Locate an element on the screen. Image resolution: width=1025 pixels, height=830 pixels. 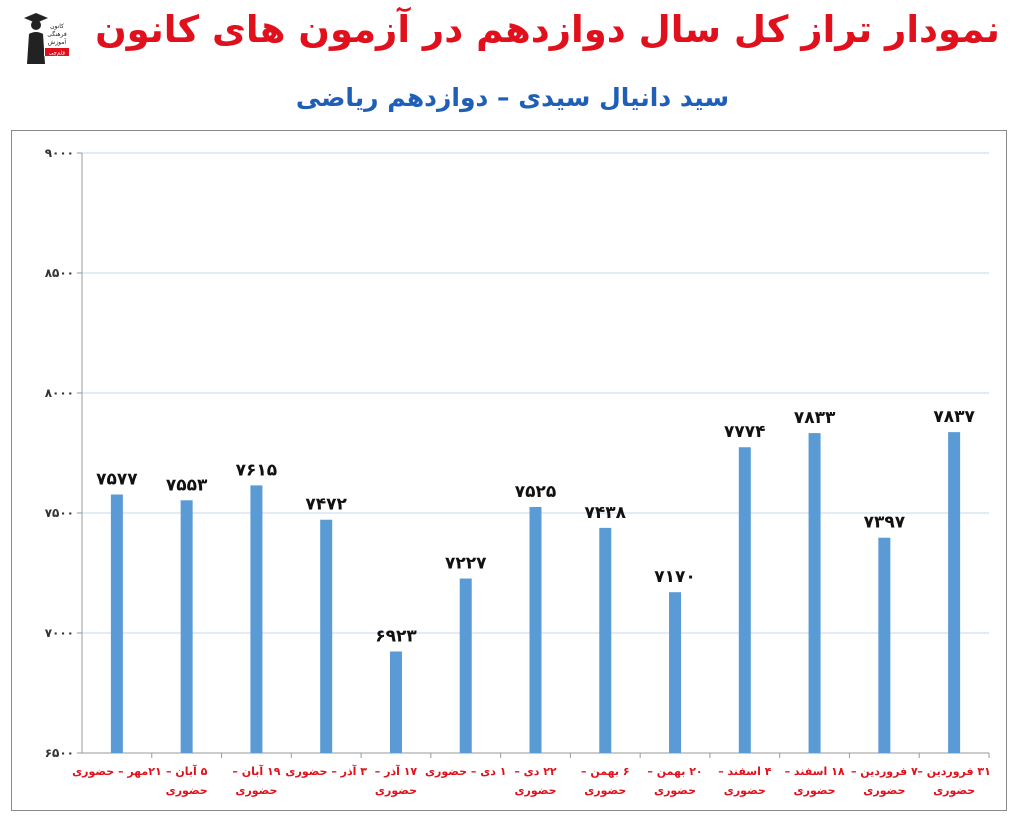
chart-subtitle: سید دانیال سیدی – دوازدهم ریاضی is located at coordinates (512, 97).